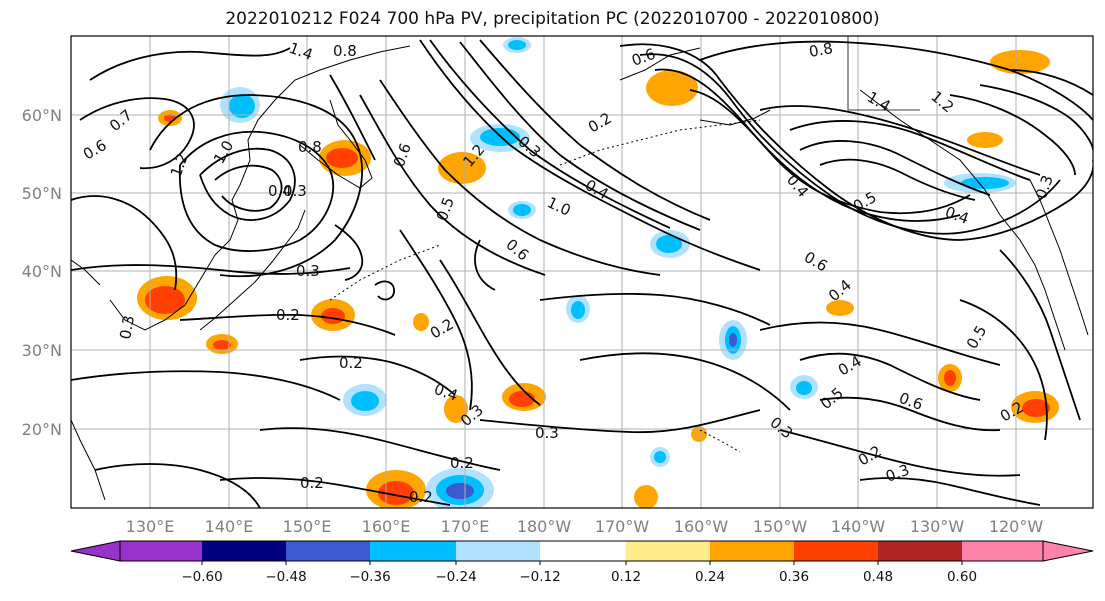 The image size is (1105, 601). Describe the element at coordinates (858, 526) in the screenshot. I see `lon-label: 140°W` at that location.